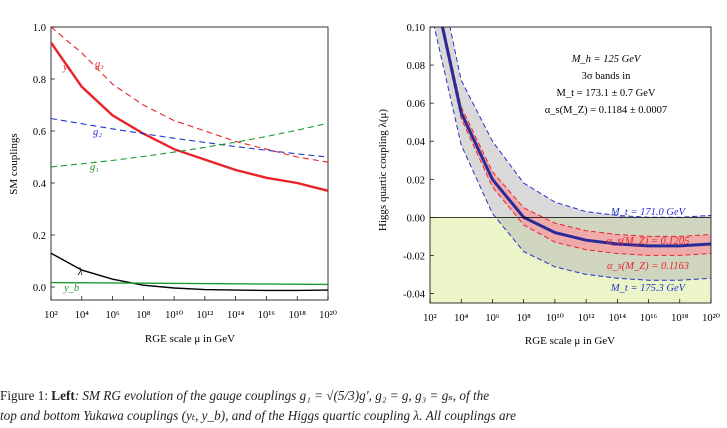 The height and width of the screenshot is (428, 727). What do you see at coordinates (383, 170) in the screenshot?
I see `right-y-axis-label: Higgs quartic coupling λ(μ)` at bounding box center [383, 170].